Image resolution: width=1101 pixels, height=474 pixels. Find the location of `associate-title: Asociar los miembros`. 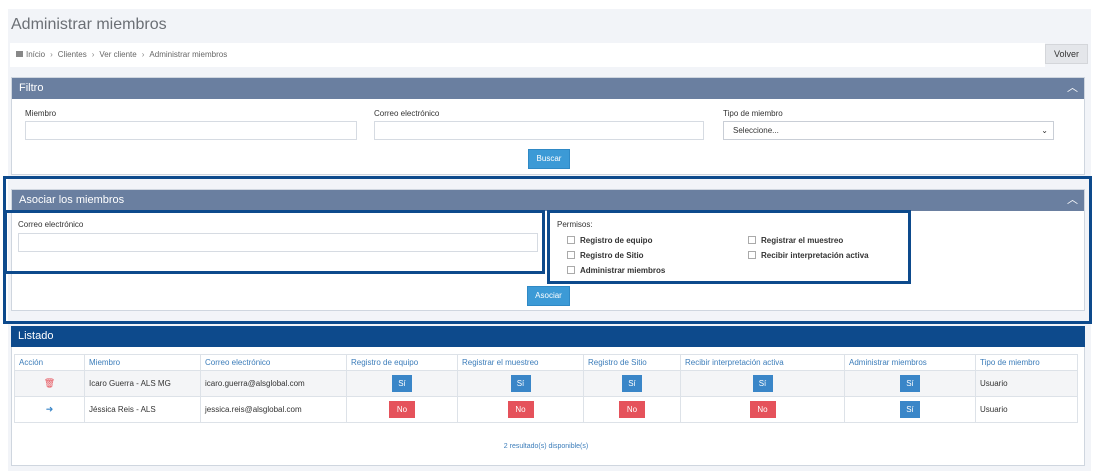

associate-title: Asociar los miembros is located at coordinates (72, 200).